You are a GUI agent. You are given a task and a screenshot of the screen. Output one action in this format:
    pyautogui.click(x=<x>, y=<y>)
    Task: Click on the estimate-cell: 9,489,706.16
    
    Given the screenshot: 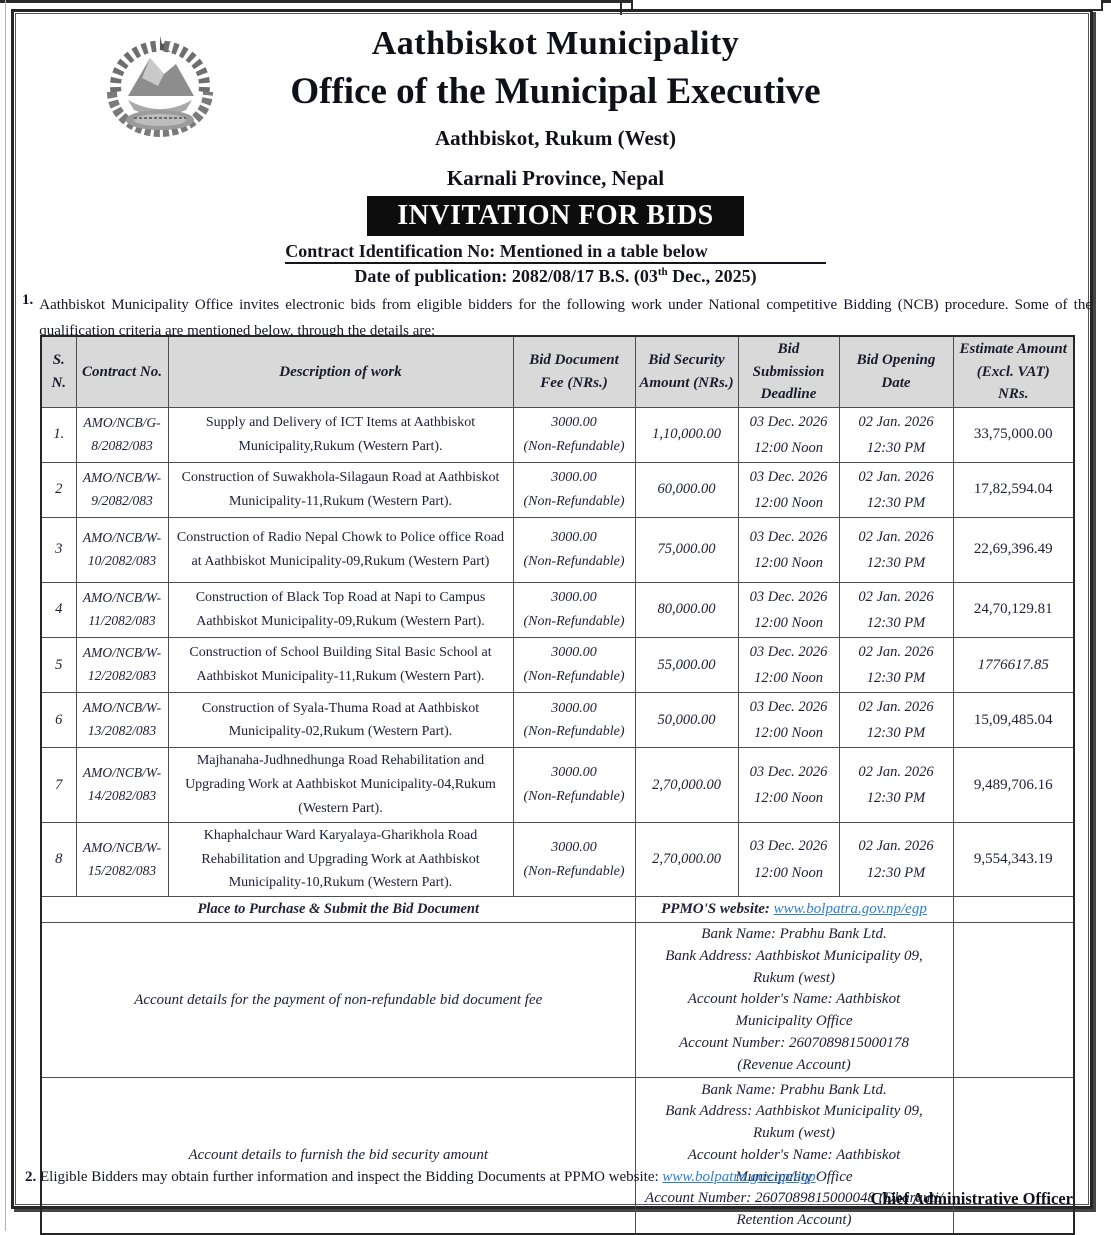 What is the action you would take?
    pyautogui.click(x=1013, y=785)
    